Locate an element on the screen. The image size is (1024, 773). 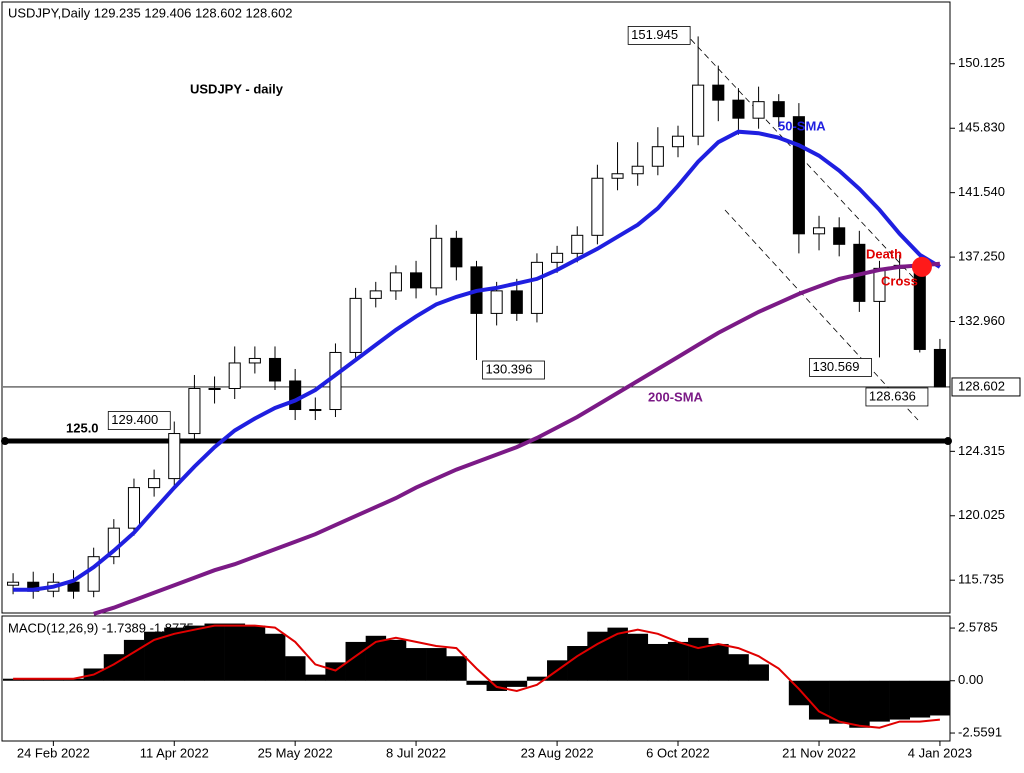
annotation: 128.636 is located at coordinates (892, 395).